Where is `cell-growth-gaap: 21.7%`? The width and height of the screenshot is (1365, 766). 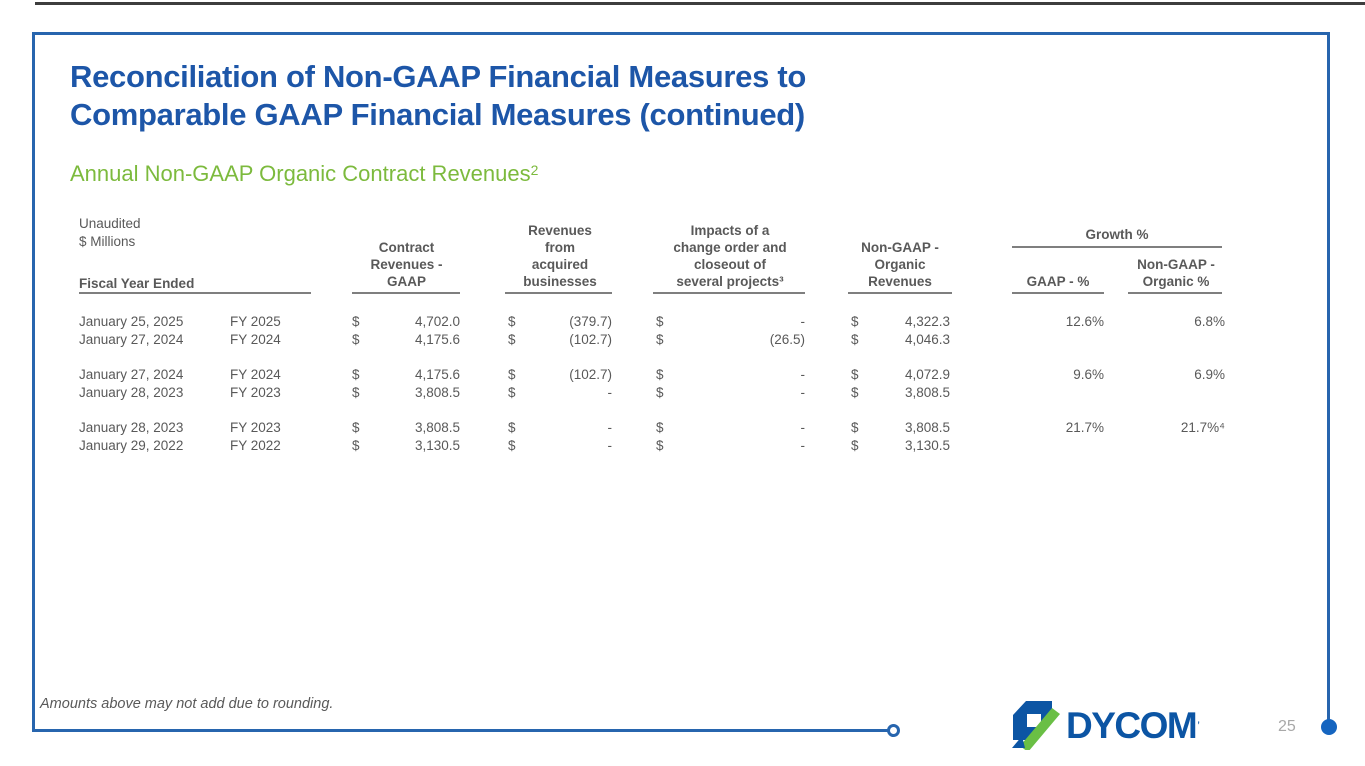 cell-growth-gaap: 21.7% is located at coordinates (1084, 427).